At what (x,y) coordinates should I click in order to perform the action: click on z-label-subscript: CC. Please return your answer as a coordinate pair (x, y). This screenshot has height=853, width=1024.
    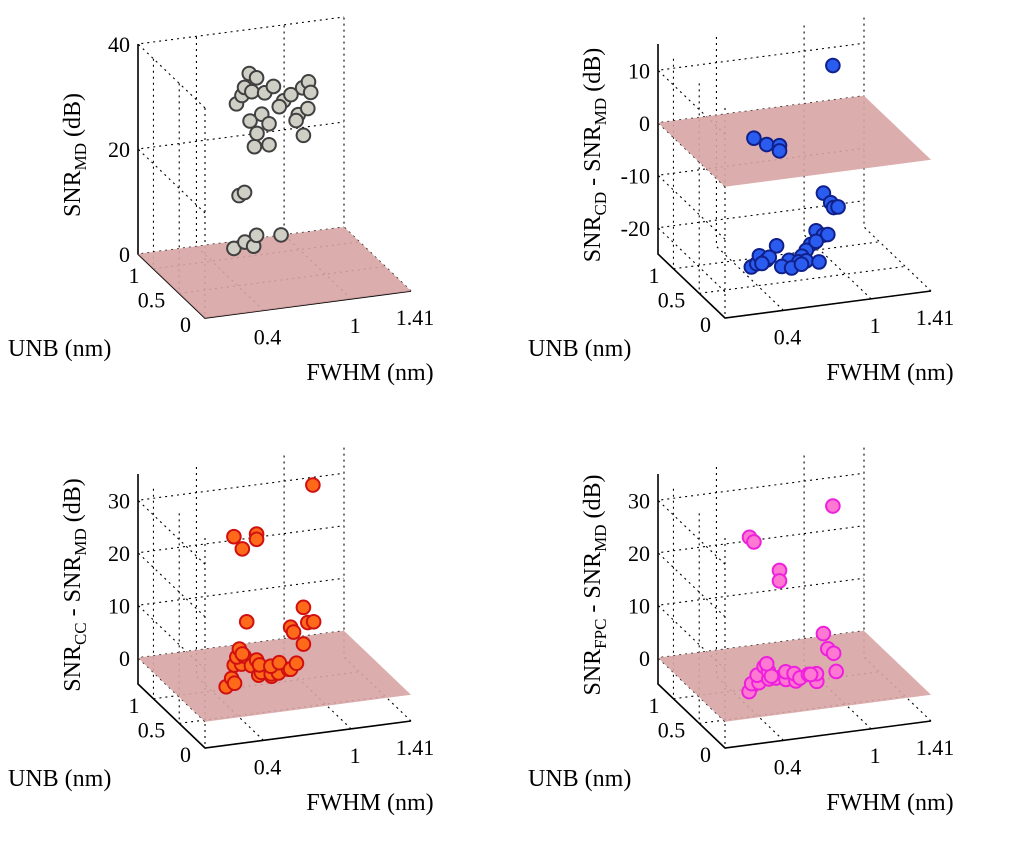
    Looking at the image, I should click on (80, 633).